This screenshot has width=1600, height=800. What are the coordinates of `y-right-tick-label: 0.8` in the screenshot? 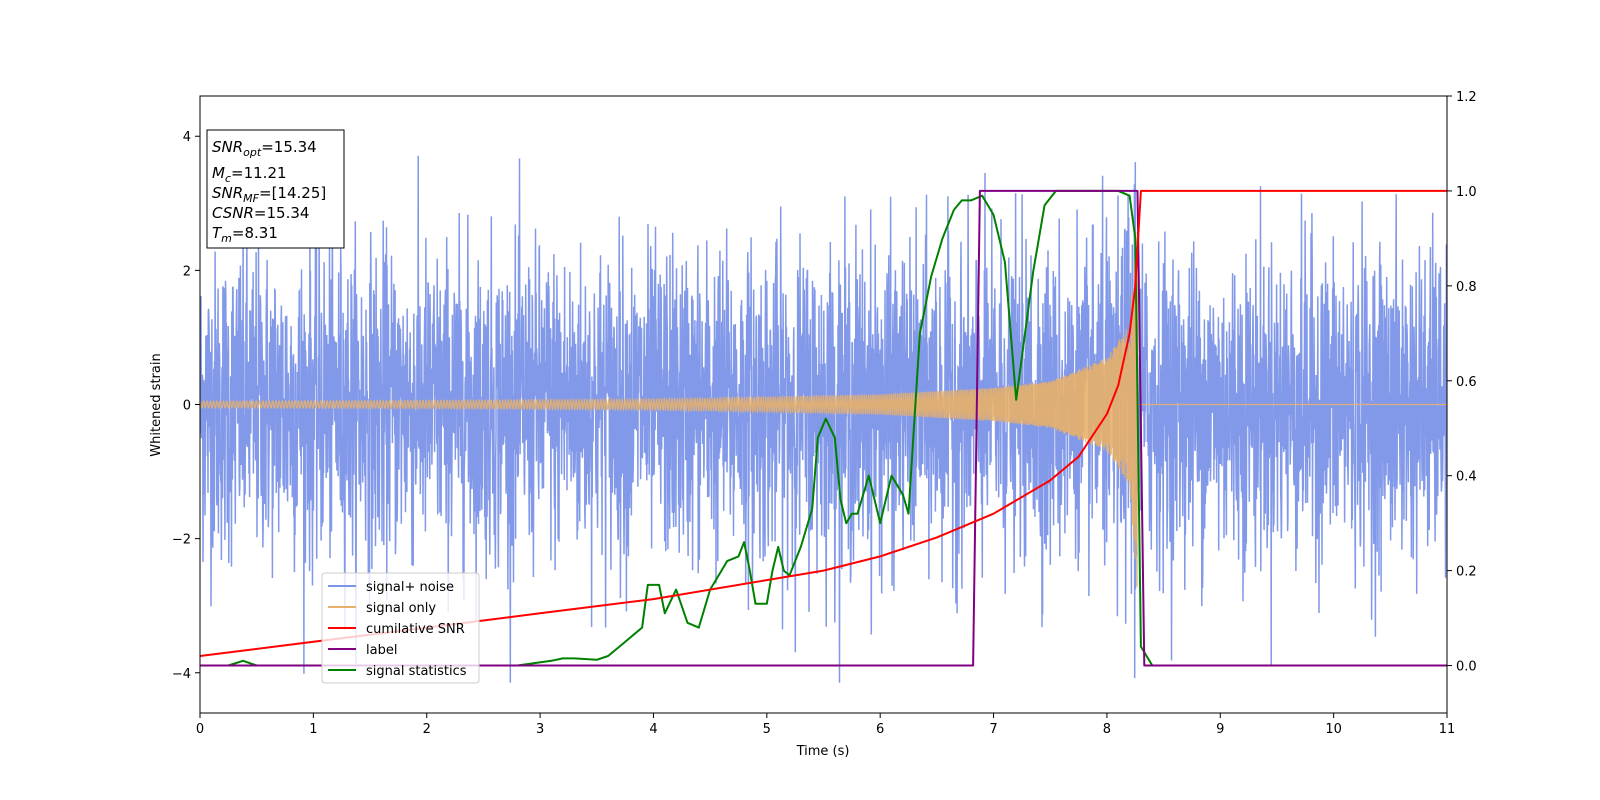 It's located at (1466, 287).